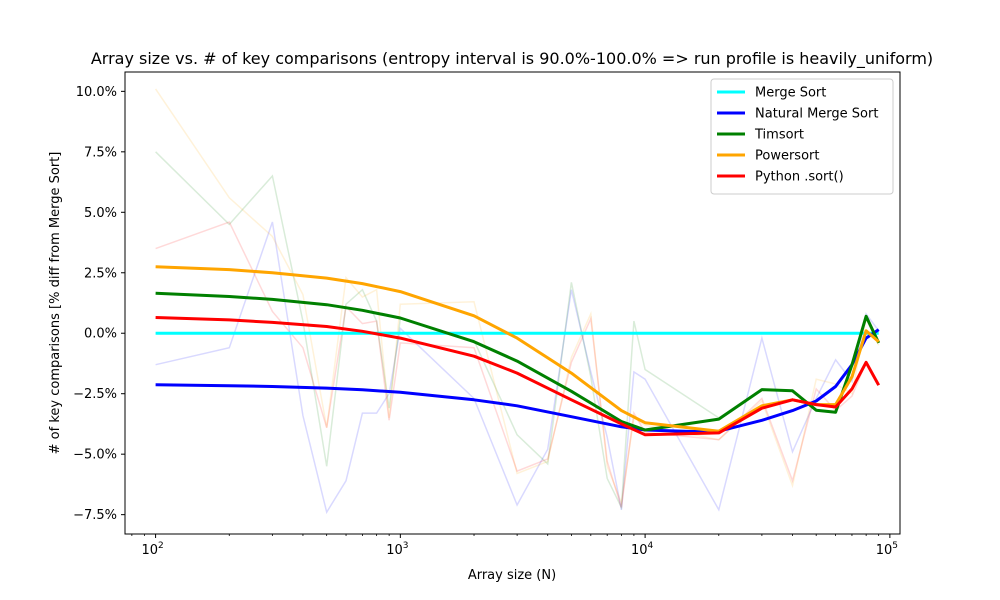 The width and height of the screenshot is (1000, 600). I want to click on legend-label: Merge Sort, so click(790, 93).